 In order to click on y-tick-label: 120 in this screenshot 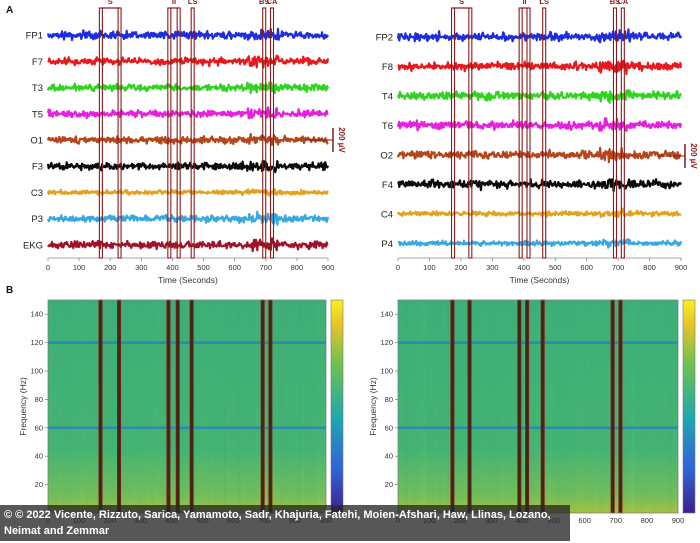, I will do `click(386, 342)`.